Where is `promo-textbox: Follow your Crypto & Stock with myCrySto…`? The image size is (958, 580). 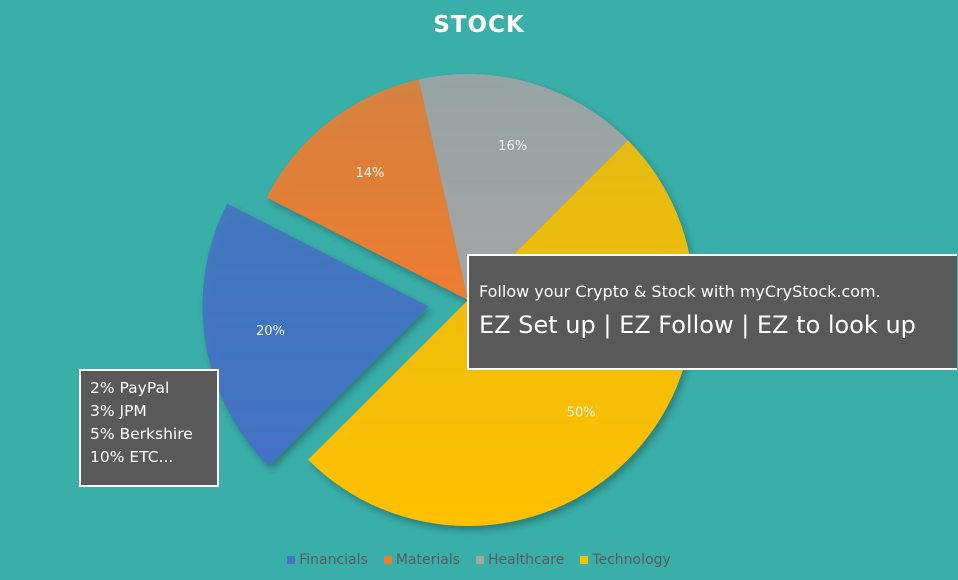
promo-textbox: Follow your Crypto & Stock with myCrySto… is located at coordinates (712, 312).